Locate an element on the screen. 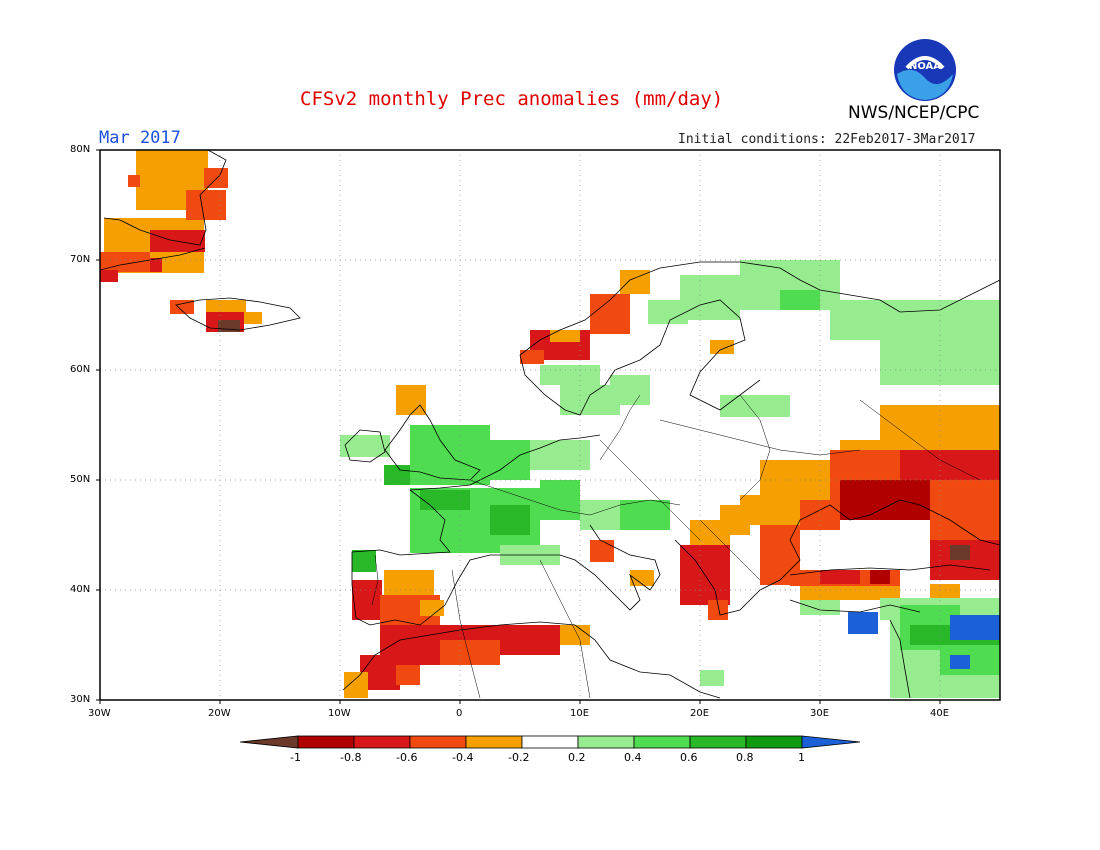 The width and height of the screenshot is (1100, 850). map-title: CFSv2 monthly Prec anomalies (mm/day) is located at coordinates (512, 99).